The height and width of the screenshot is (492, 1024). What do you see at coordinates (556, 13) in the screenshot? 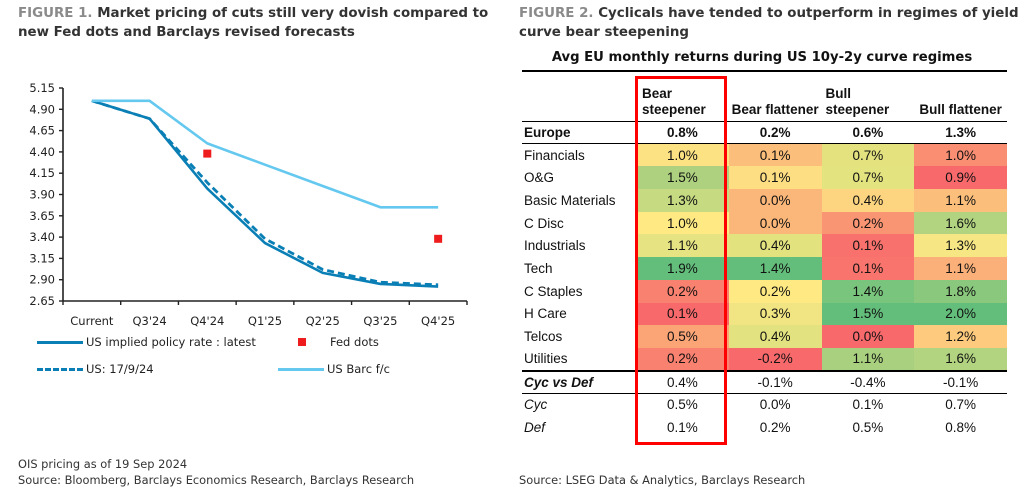
I see `figure2-label: FIGURE 2.` at bounding box center [556, 13].